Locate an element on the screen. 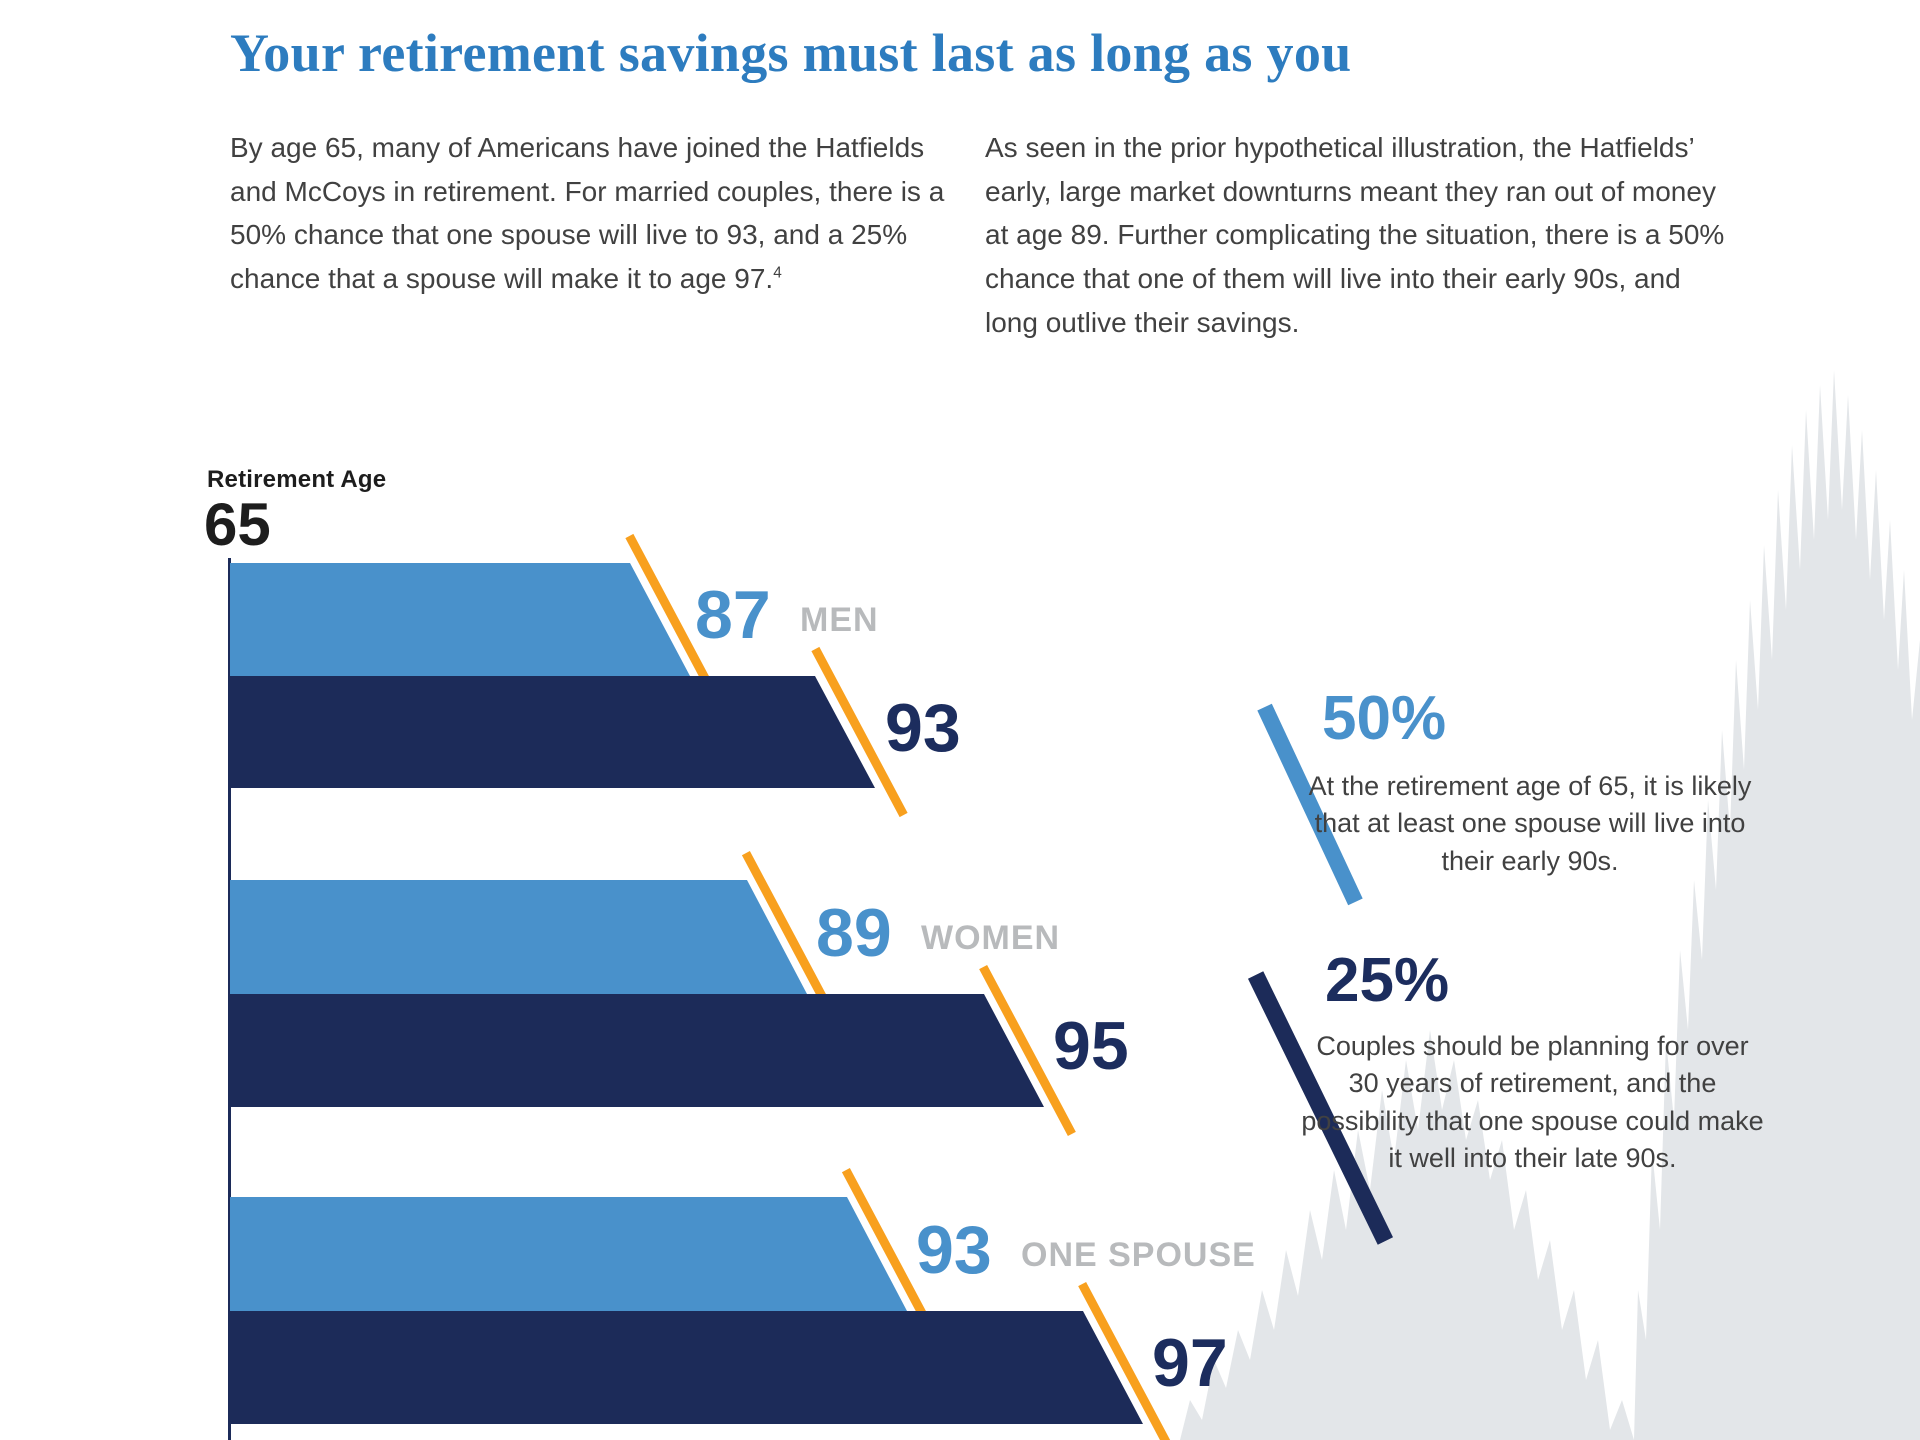 Image resolution: width=1920 pixels, height=1440 pixels. value-label-one-spouse-50pct: 93 is located at coordinates (954, 1250).